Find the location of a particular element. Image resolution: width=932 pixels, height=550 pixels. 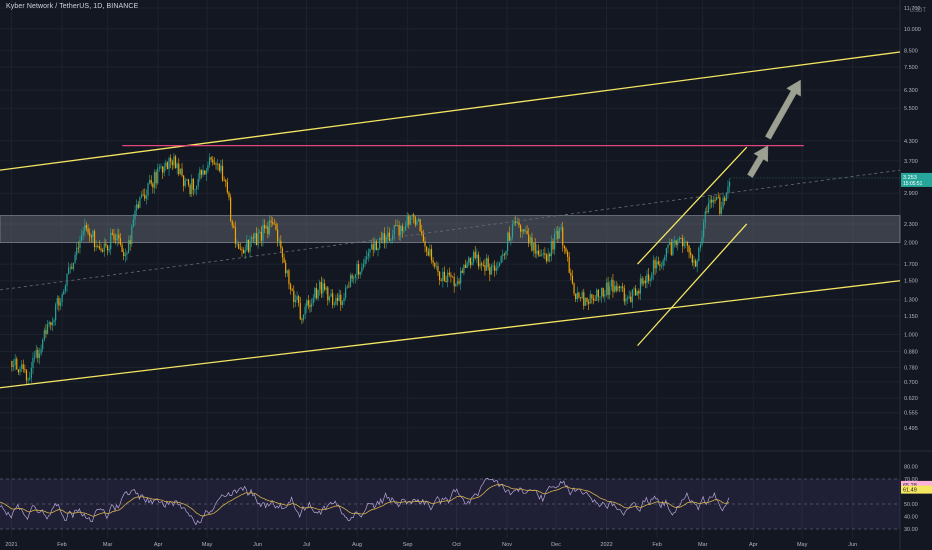

price-tick-label: 1.000 is located at coordinates (911, 336).